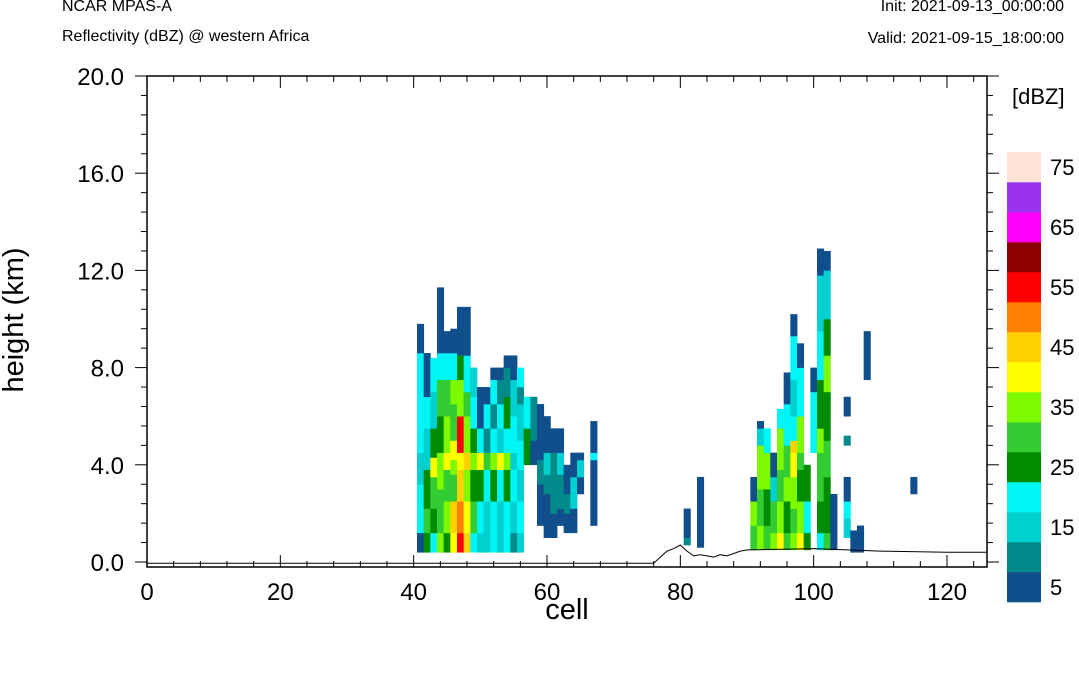  What do you see at coordinates (107, 369) in the screenshot?
I see `y-tick-label: 8.0` at bounding box center [107, 369].